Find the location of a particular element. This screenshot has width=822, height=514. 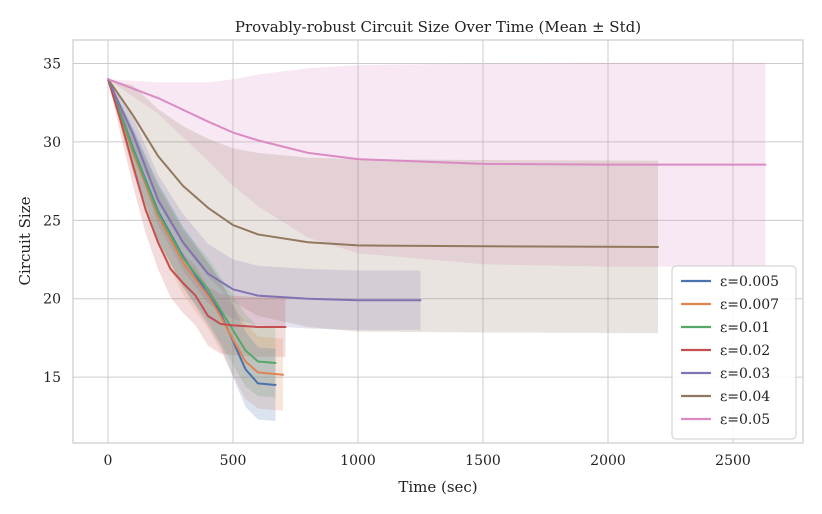

x-axis-label: Time (sec) is located at coordinates (437, 487).